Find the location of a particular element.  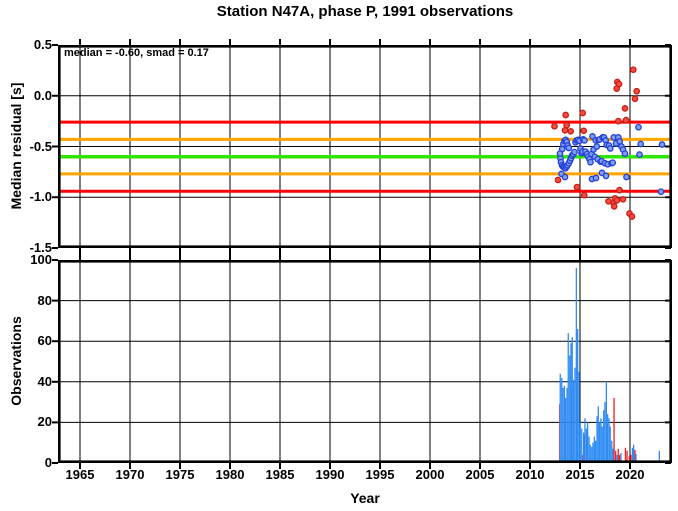

blue-histogram-bars is located at coordinates (615, 365).